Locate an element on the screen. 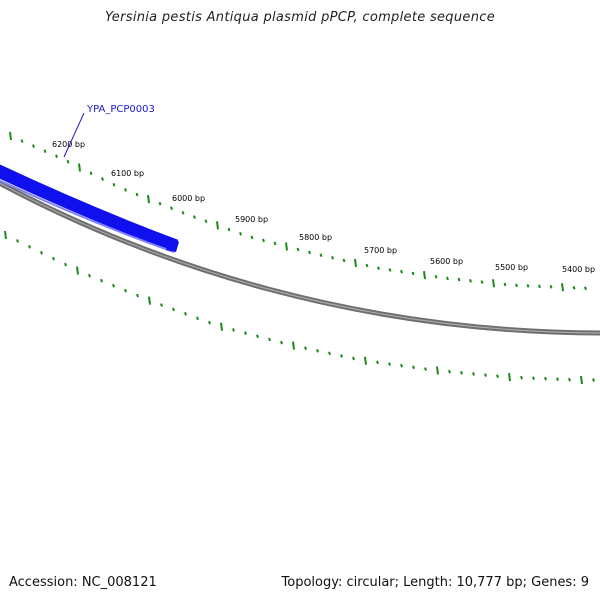  tick-label: 5400 bp is located at coordinates (578, 269).